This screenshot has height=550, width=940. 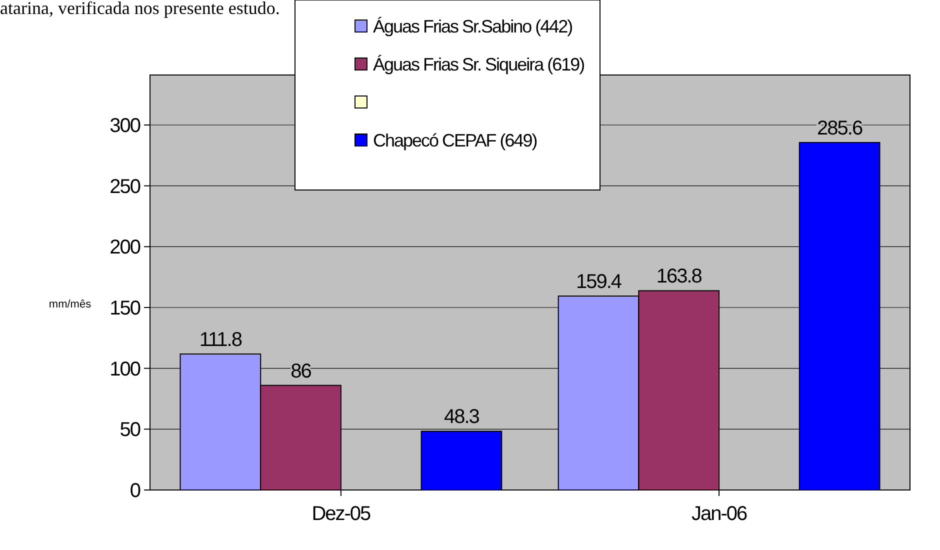 I want to click on y-tick-label: 200, so click(x=125, y=247).